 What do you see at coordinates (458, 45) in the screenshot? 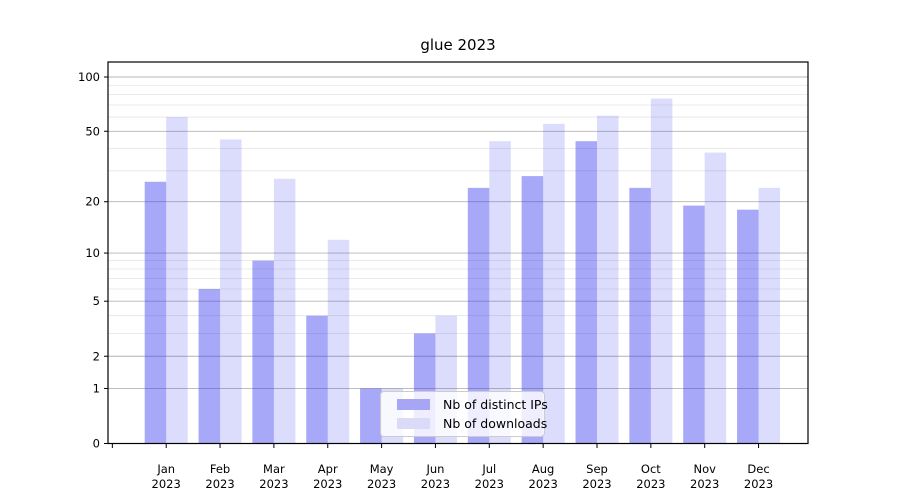
I see `chart-title: glue 2023` at bounding box center [458, 45].